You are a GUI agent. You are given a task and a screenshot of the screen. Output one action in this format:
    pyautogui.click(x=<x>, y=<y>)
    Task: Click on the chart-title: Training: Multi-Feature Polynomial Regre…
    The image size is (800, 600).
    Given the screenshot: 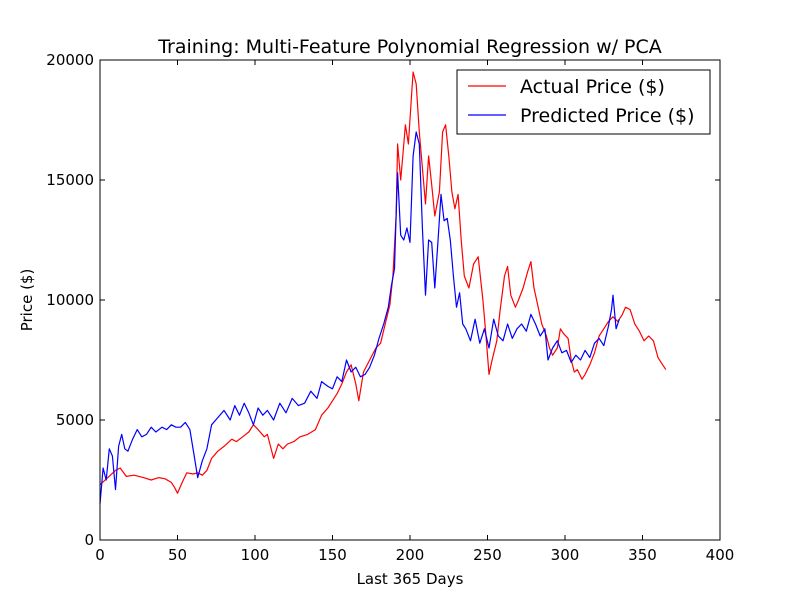 What is the action you would take?
    pyautogui.click(x=409, y=47)
    